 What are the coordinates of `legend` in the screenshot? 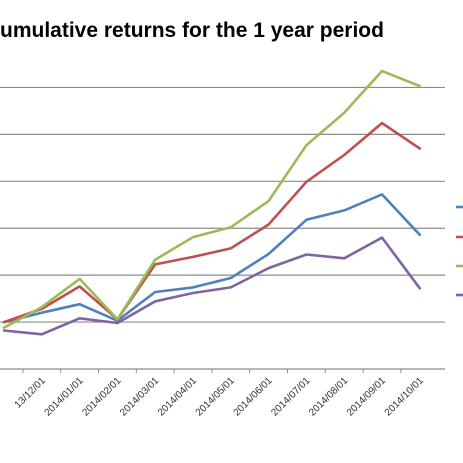 It's located at (459, 251).